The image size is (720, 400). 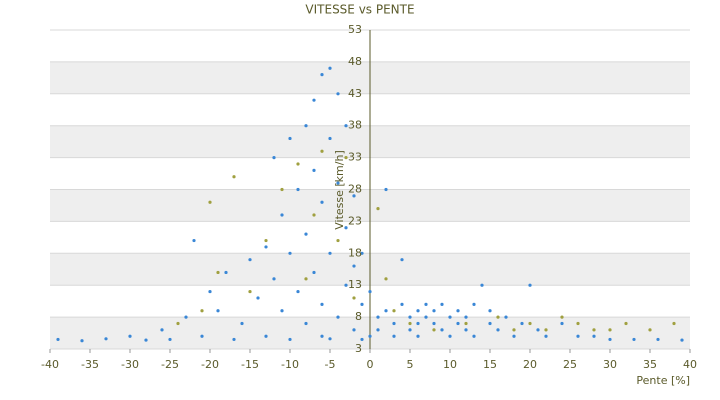 I want to click on x-tick-label: -40, so click(x=50, y=364).